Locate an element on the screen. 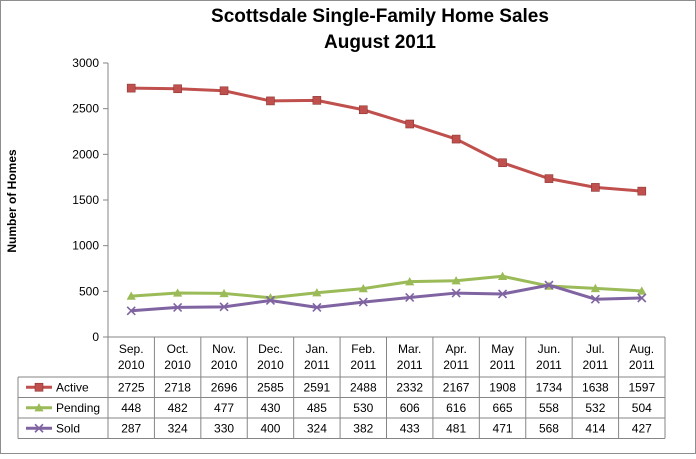  x-tick-label: Sep. is located at coordinates (131, 349).